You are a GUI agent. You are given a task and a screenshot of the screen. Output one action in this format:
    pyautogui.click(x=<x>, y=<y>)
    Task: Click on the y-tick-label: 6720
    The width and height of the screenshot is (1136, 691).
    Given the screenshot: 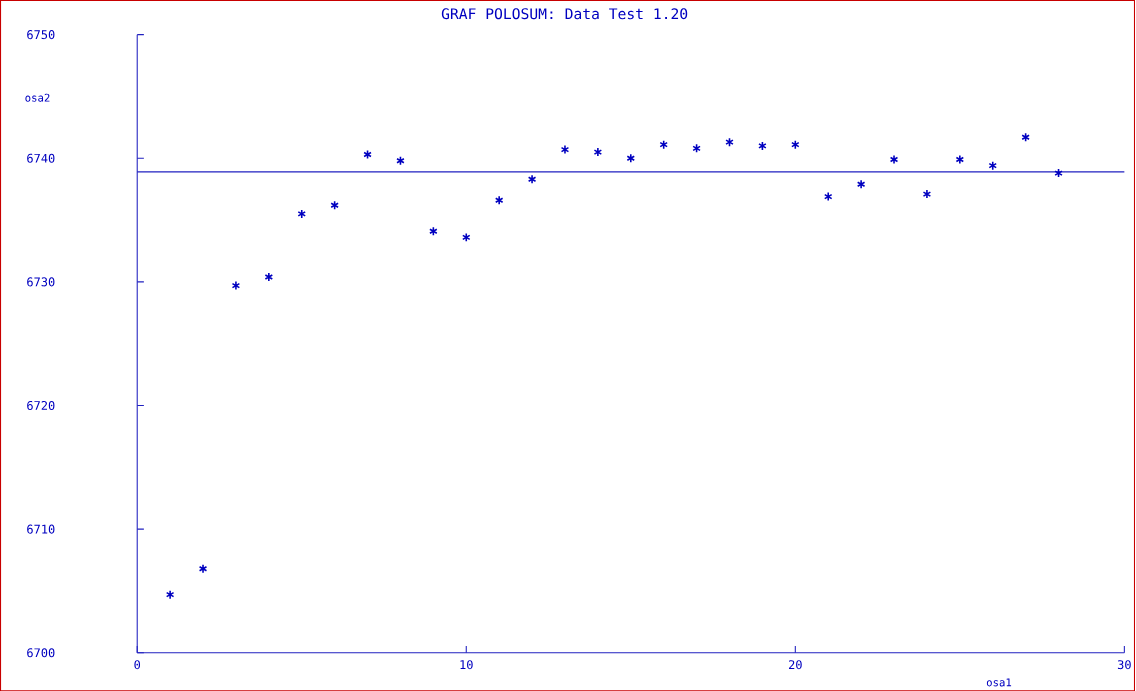 What is the action you would take?
    pyautogui.click(x=41, y=405)
    